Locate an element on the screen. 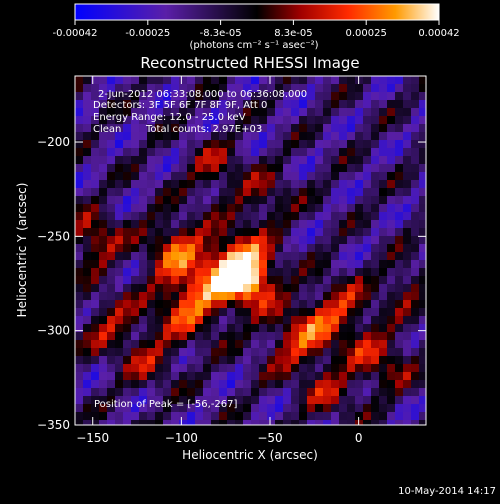  date-stamp: 10-May-2014 14:17 is located at coordinates (447, 491).